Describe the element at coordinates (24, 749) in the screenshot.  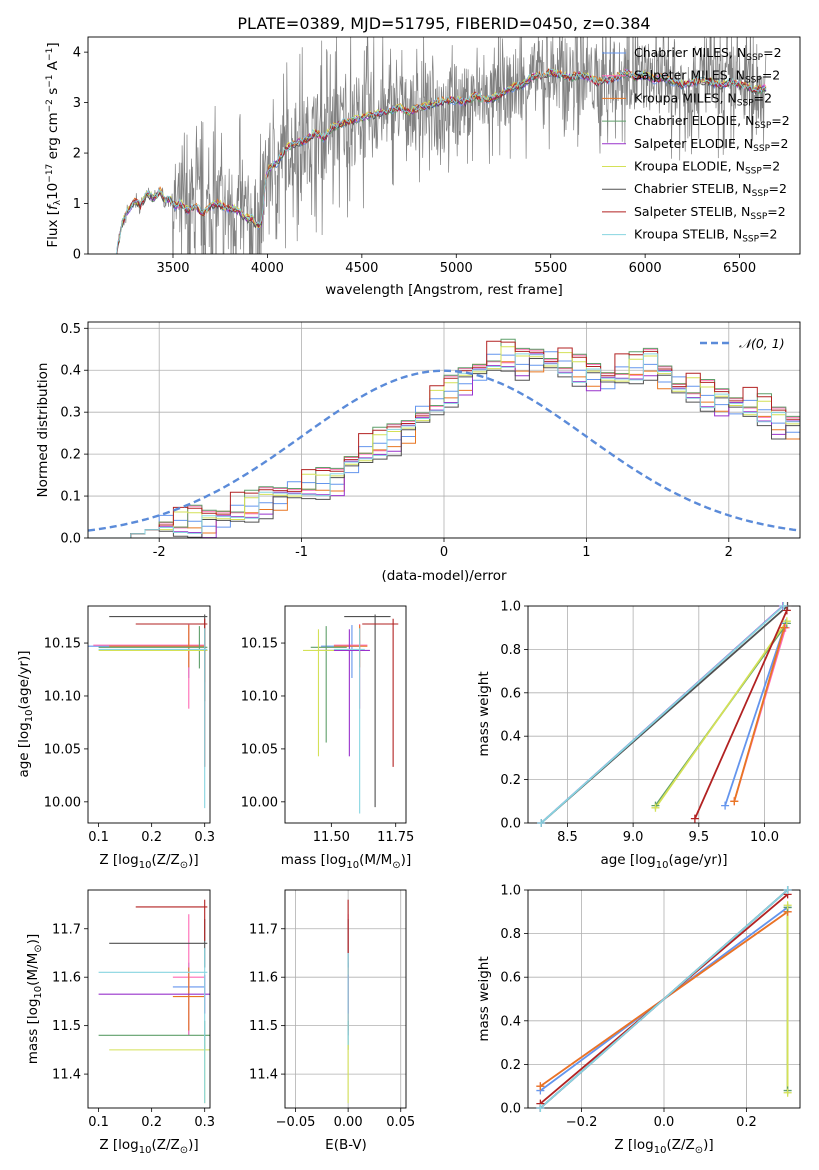
I see `age-vs-z-ylabel-part: age [log` at that location.